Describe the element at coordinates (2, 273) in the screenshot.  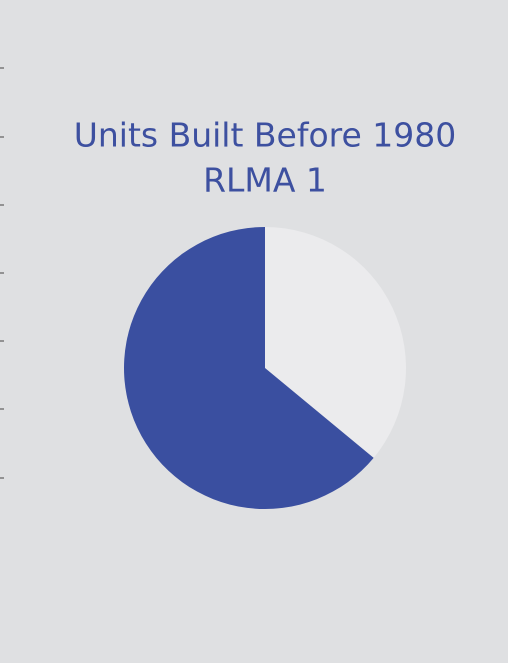
I see `edge-ticks` at that location.